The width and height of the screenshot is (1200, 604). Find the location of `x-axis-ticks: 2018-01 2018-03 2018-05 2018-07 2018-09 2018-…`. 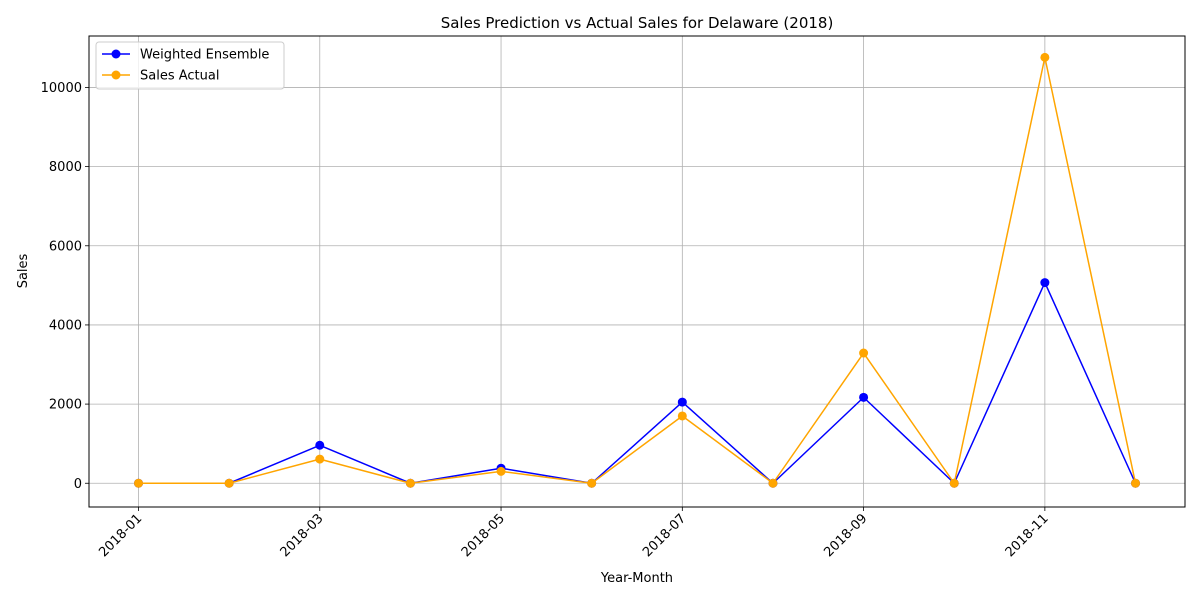

x-axis-ticks: 2018-01 2018-03 2018-05 2018-07 2018-09 2018-… is located at coordinates (574, 533).